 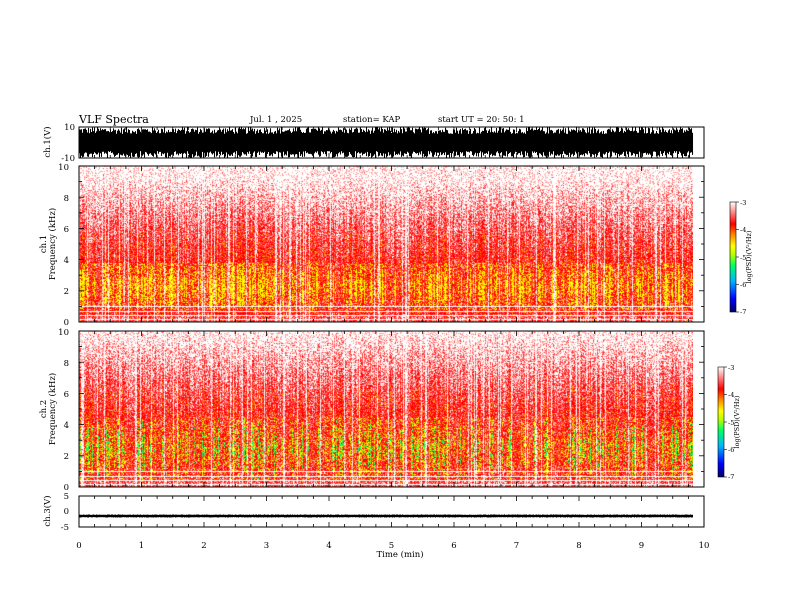 What do you see at coordinates (113, 119) in the screenshot?
I see `figure-title: VLF Spectra` at bounding box center [113, 119].